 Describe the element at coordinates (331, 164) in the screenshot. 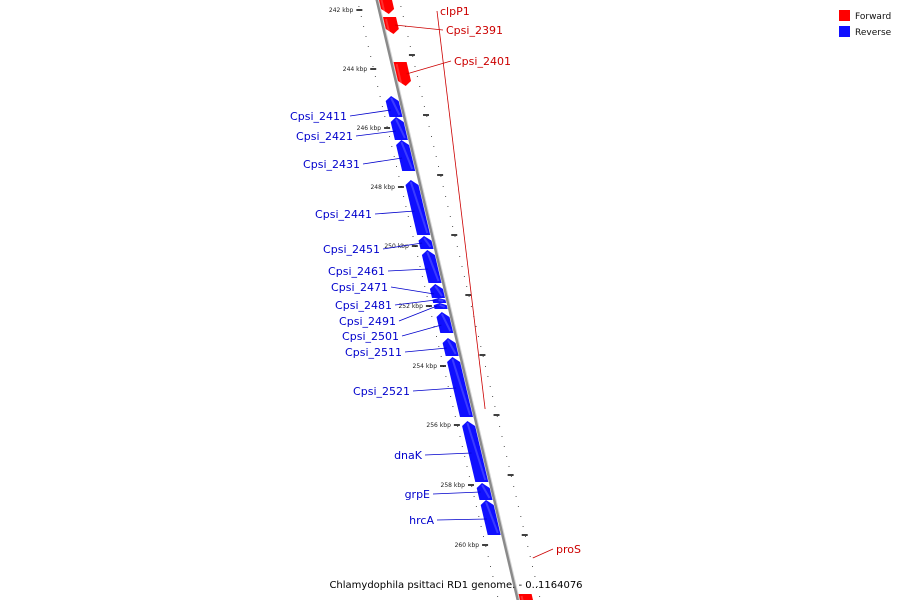

I see `gene-label: Cpsi_2431` at that location.